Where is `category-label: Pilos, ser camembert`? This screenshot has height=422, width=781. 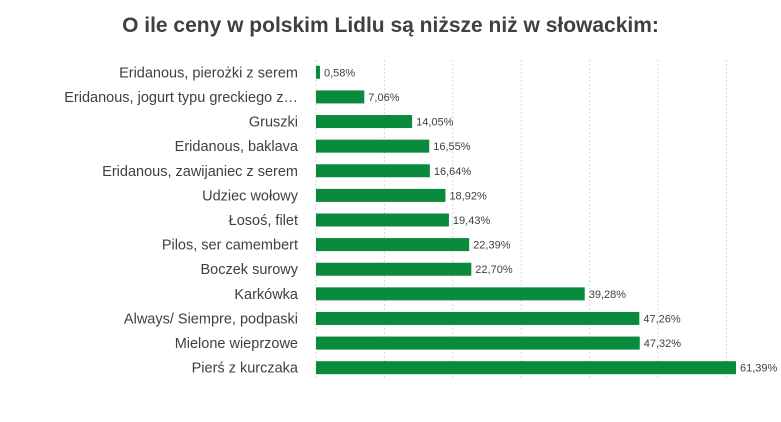
category-label: Pilos, ser camembert is located at coordinates (230, 246).